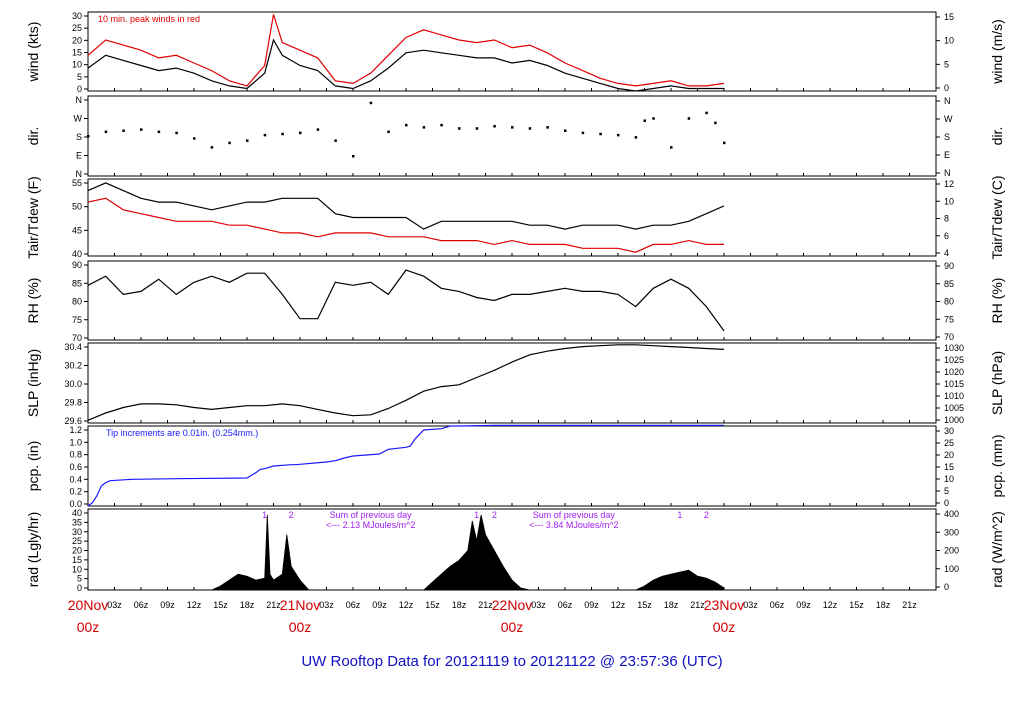 This screenshot has height=705, width=1024. I want to click on wind-left-tick-label: 10, so click(77, 65).